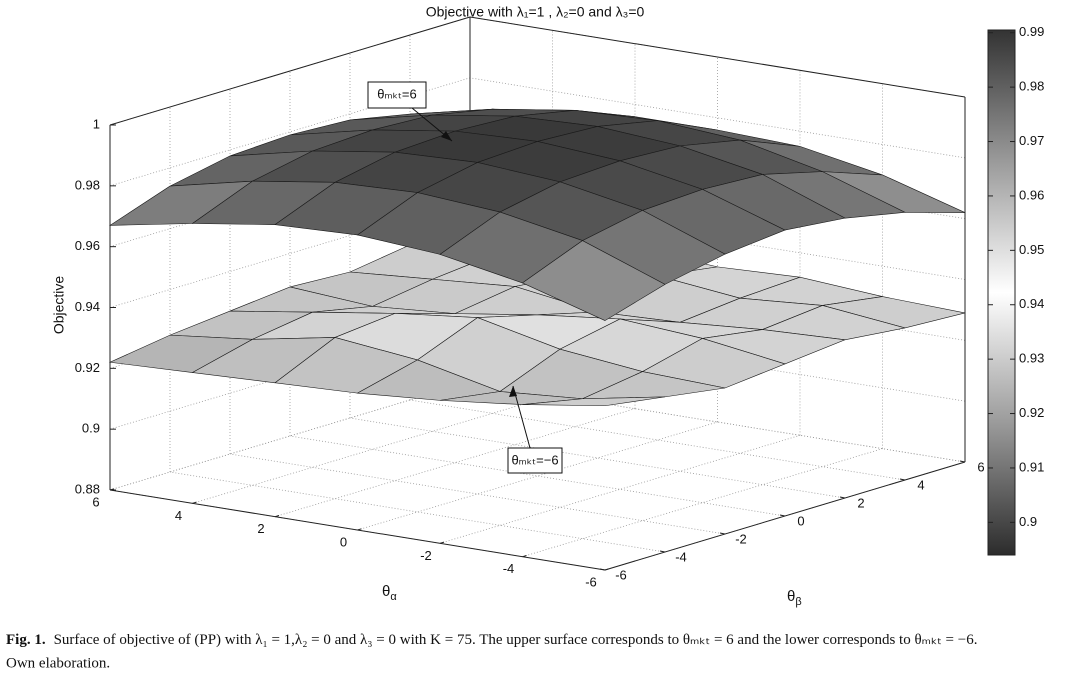 This screenshot has height=675, width=1092. What do you see at coordinates (860, 502) in the screenshot?
I see `y-tick-label: 2` at bounding box center [860, 502].